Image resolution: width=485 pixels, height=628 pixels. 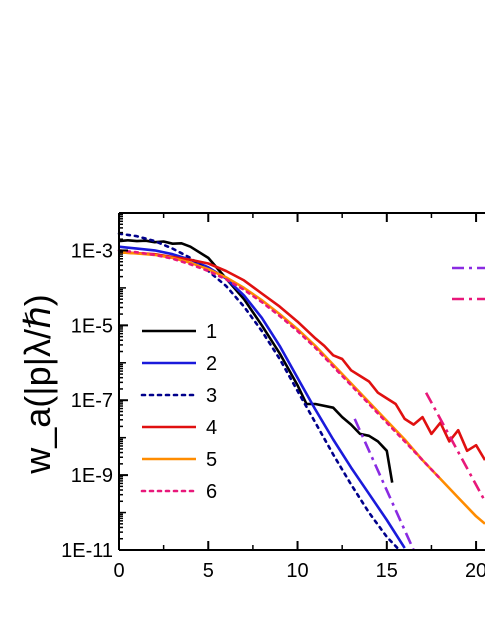 I want to click on legend-label-4: 4, so click(x=211, y=428).